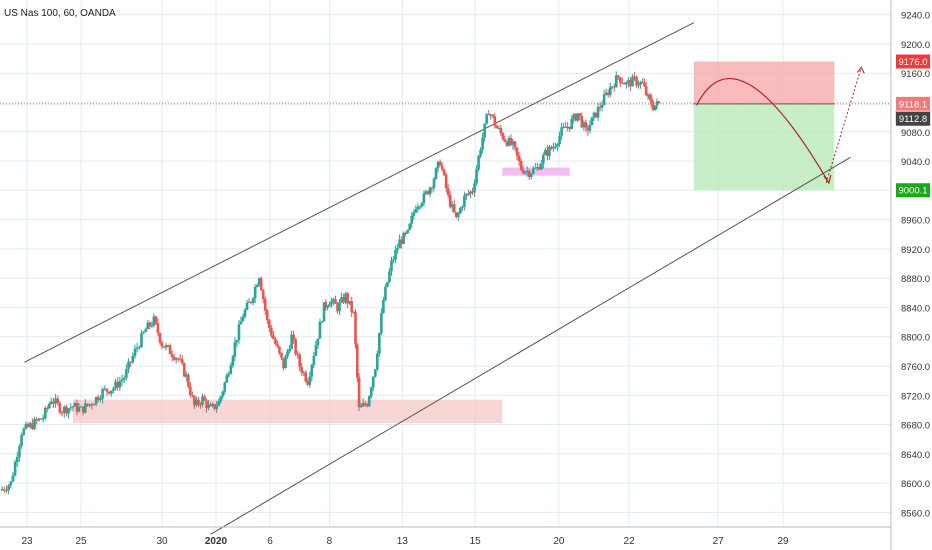 The image size is (932, 550). Describe the element at coordinates (81, 541) in the screenshot. I see `time-tick-label: 25` at that location.